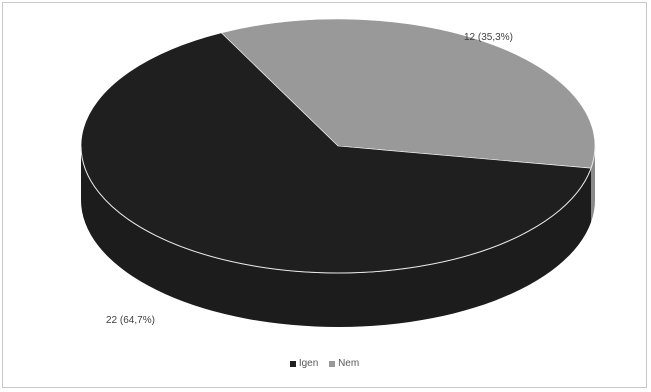 This screenshot has width=651, height=392. What do you see at coordinates (488, 37) in the screenshot?
I see `data-label-nem: 12 (35,3%)` at bounding box center [488, 37].